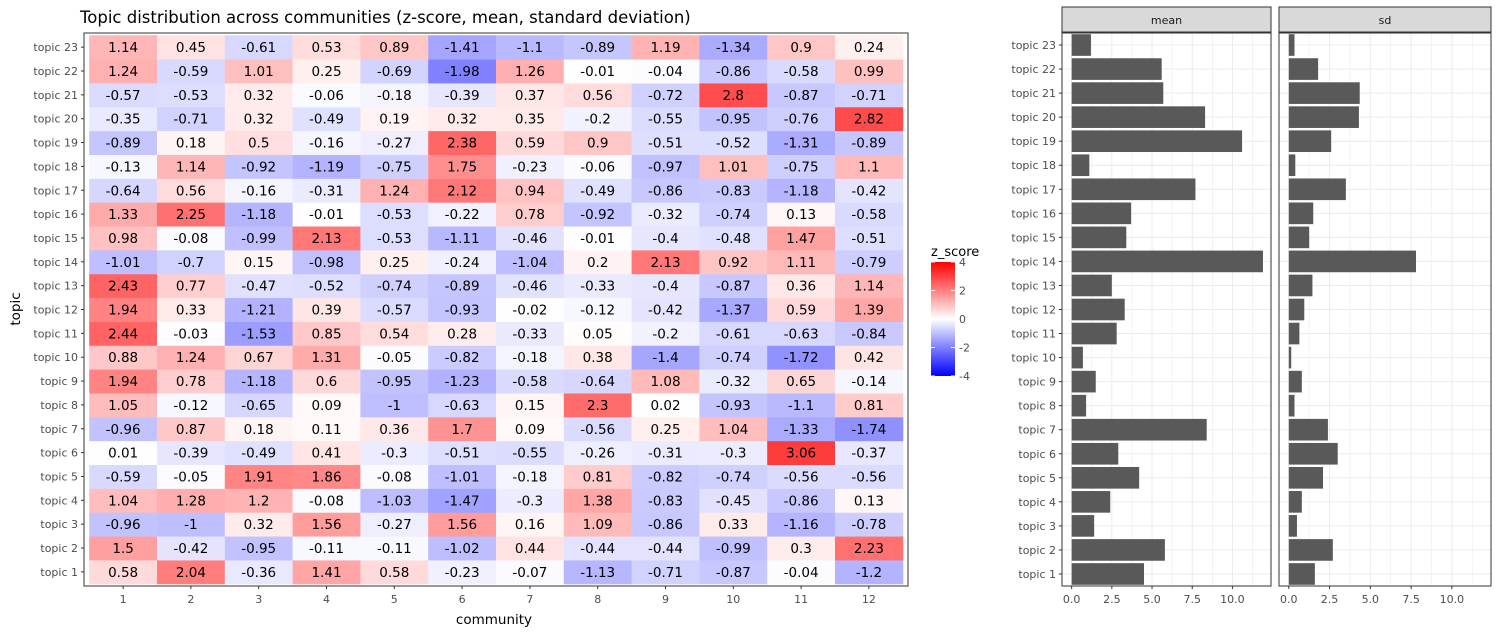  I want to click on heatmap-value-label: -0.55, so click(529, 454).